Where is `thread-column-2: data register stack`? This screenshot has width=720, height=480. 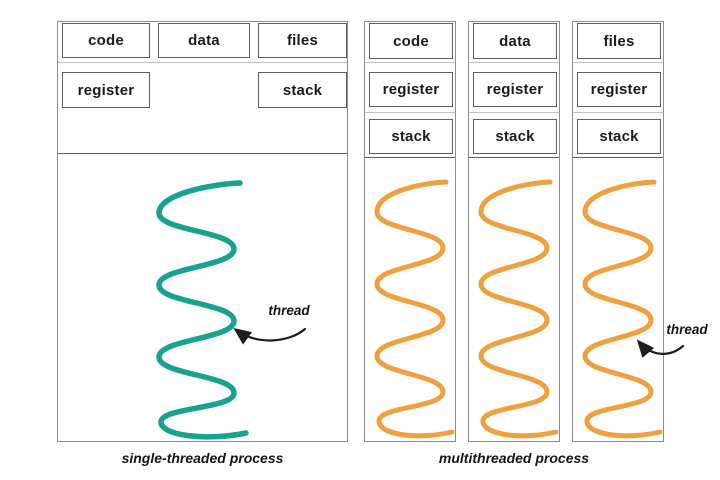
thread-column-2: data register stack is located at coordinates (514, 231).